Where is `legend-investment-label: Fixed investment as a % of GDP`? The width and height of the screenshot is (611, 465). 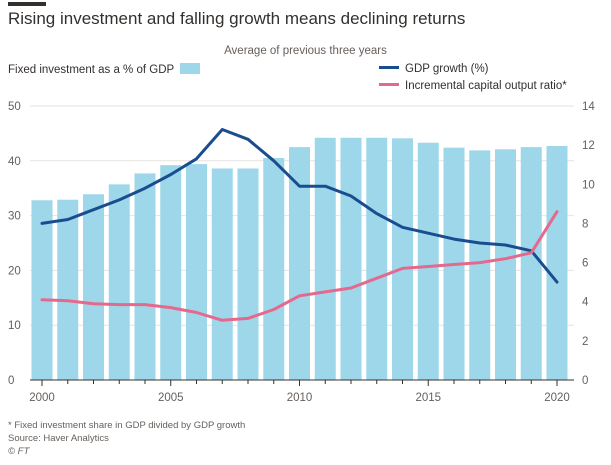
legend-investment-label: Fixed investment as a % of GDP is located at coordinates (91, 70).